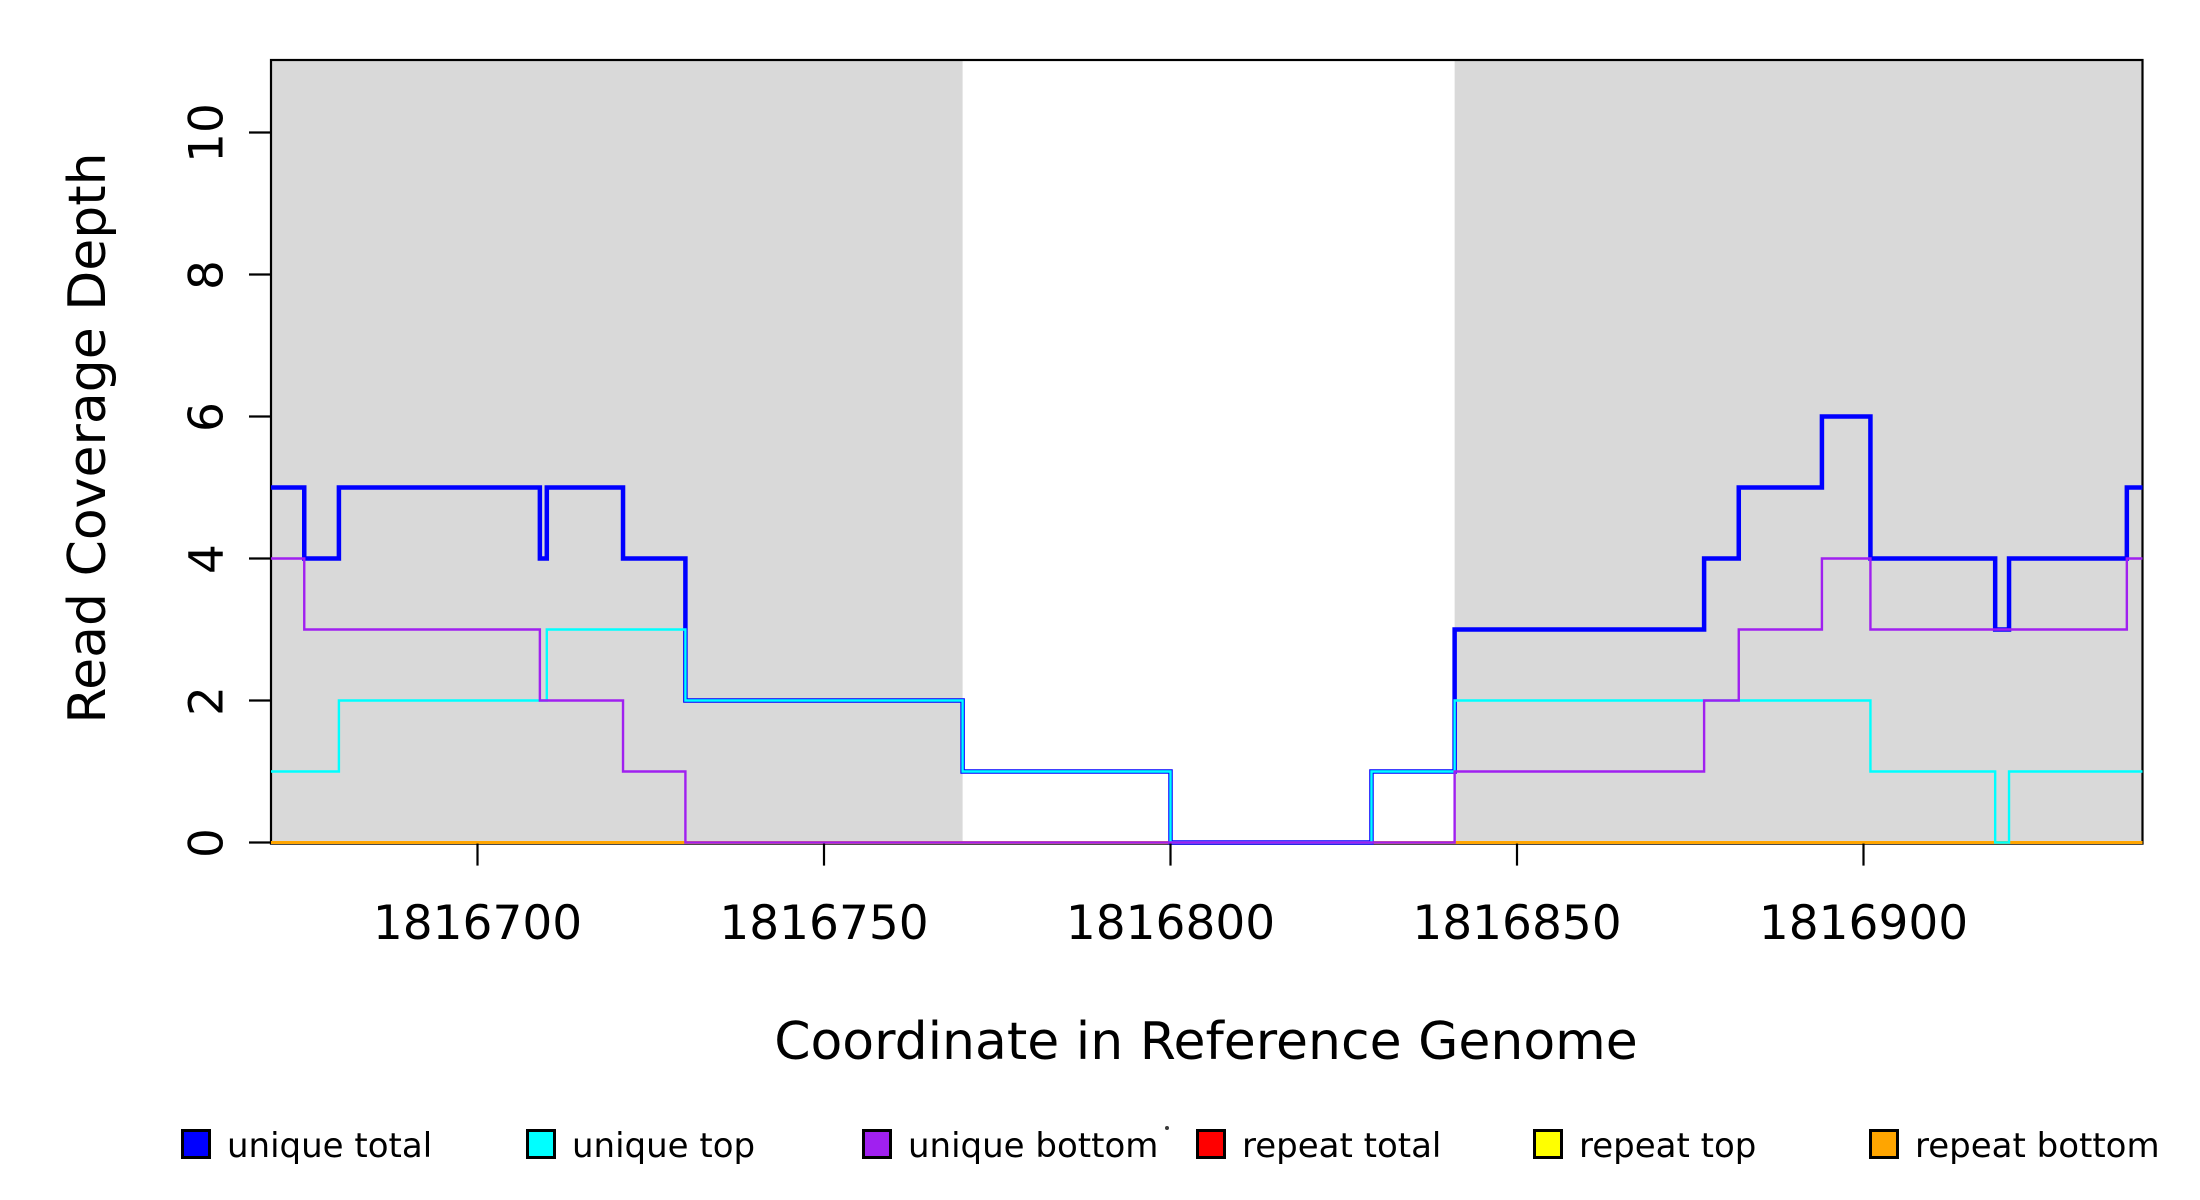 The image size is (2200, 1200). I want to click on legend-swatch-repeat-total, so click(1211, 1144).